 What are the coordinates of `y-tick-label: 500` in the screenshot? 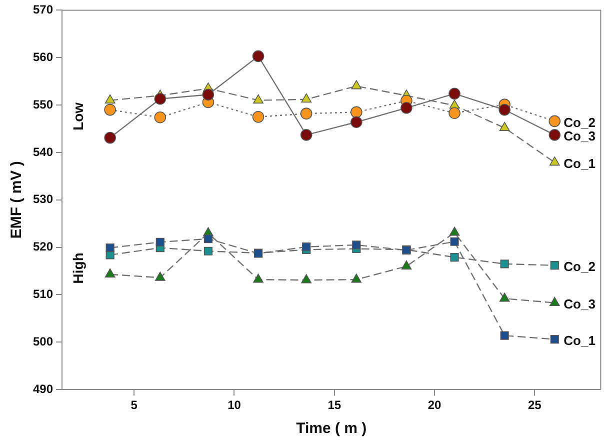 It's located at (43, 341).